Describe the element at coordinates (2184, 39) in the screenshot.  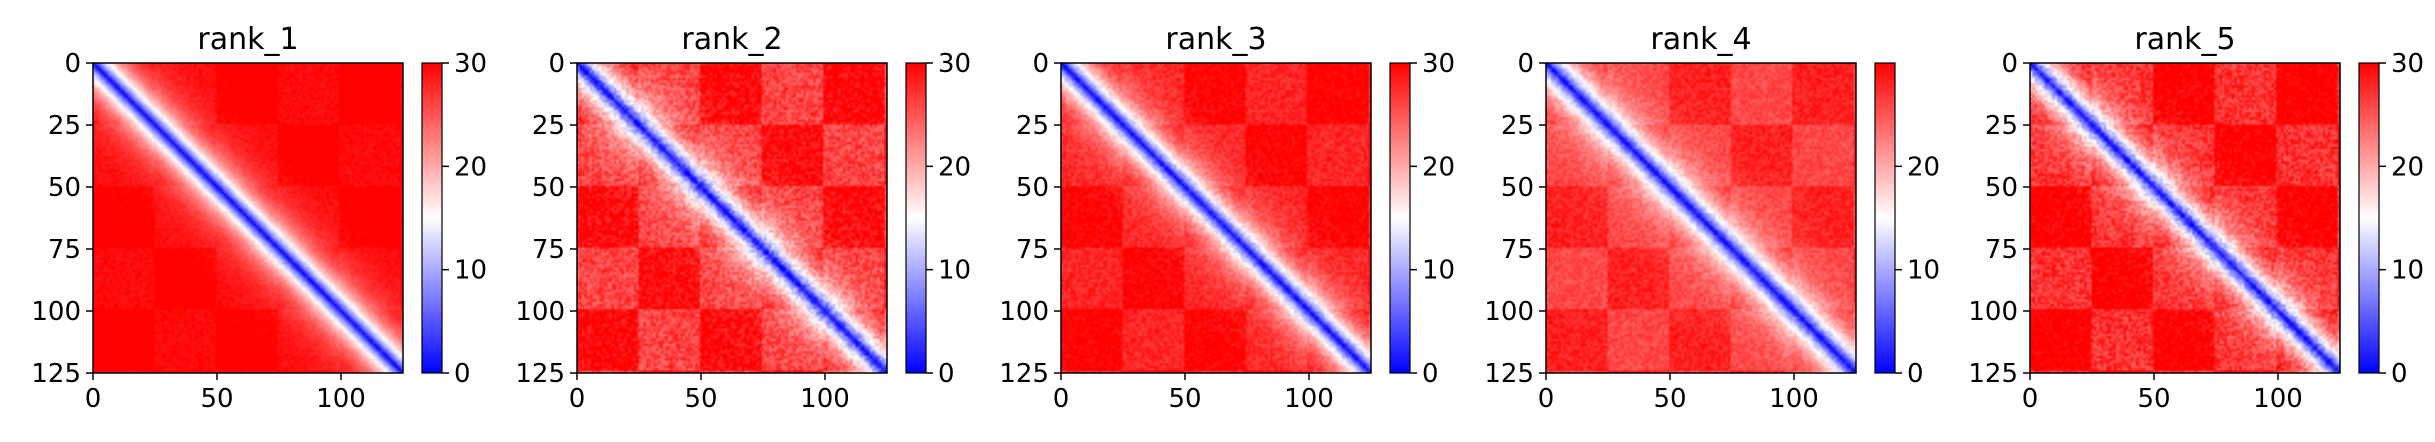
I see `panel-title: rank_5` at that location.